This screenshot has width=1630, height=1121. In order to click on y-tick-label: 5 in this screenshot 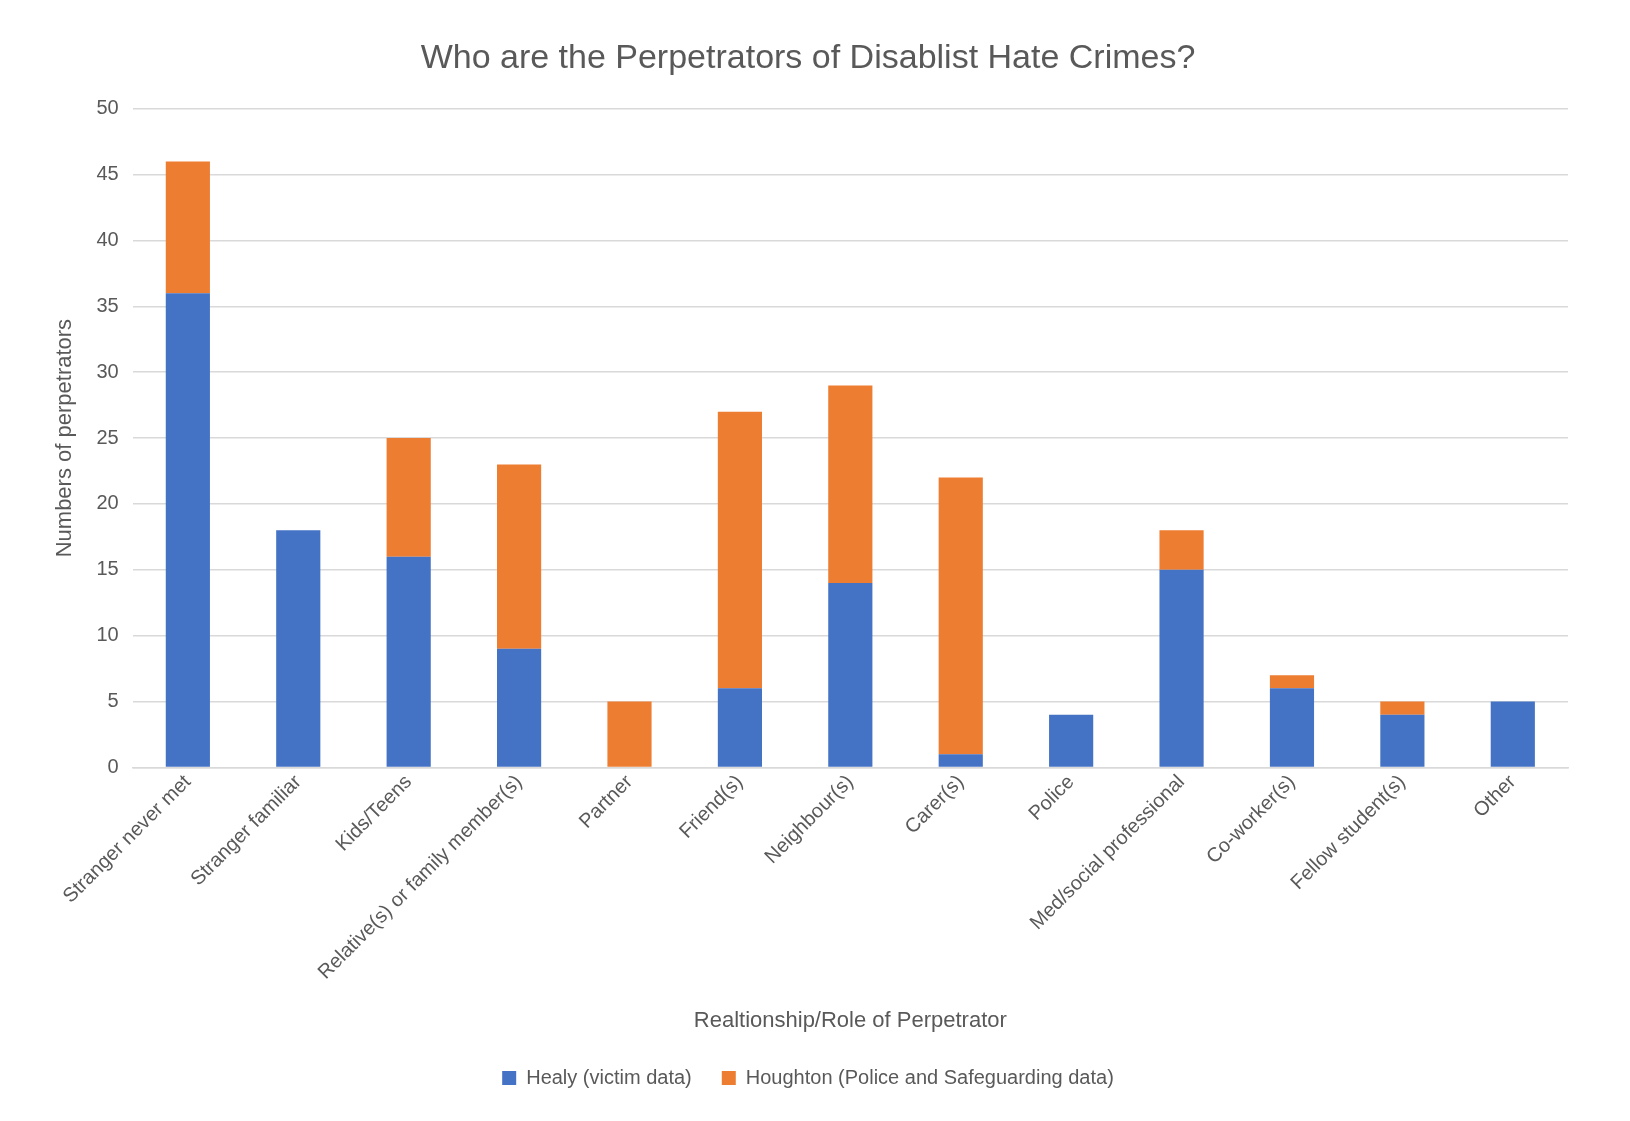, I will do `click(113, 700)`.